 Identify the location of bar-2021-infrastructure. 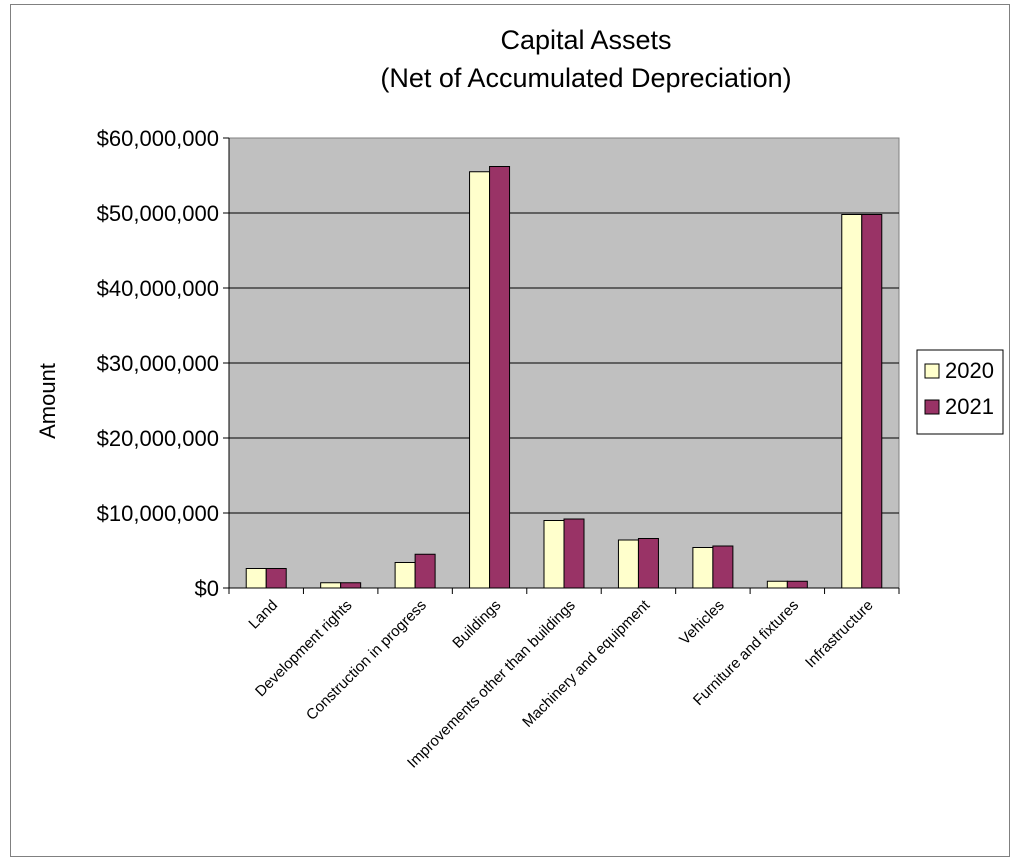
(872, 401).